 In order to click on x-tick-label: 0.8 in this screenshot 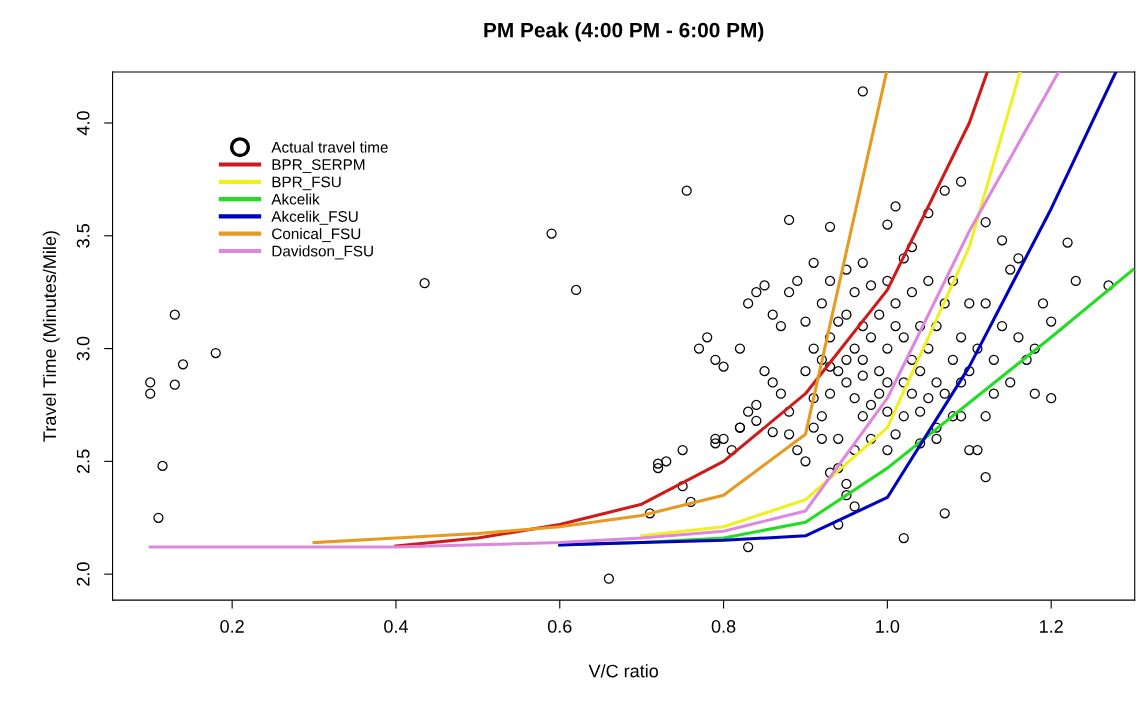, I will do `click(723, 626)`.